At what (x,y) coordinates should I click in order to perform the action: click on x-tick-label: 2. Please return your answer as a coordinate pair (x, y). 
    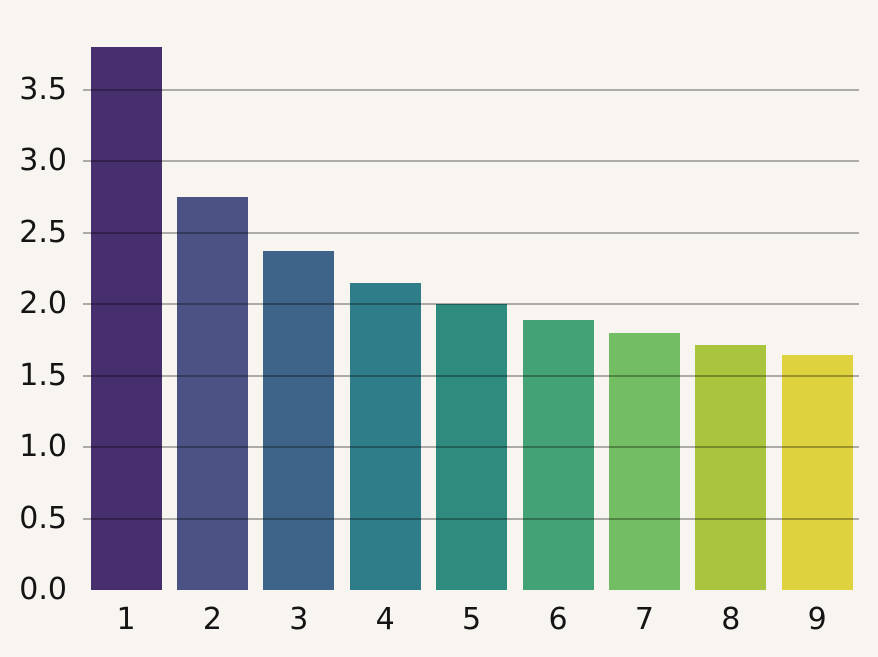
    Looking at the image, I should click on (212, 619).